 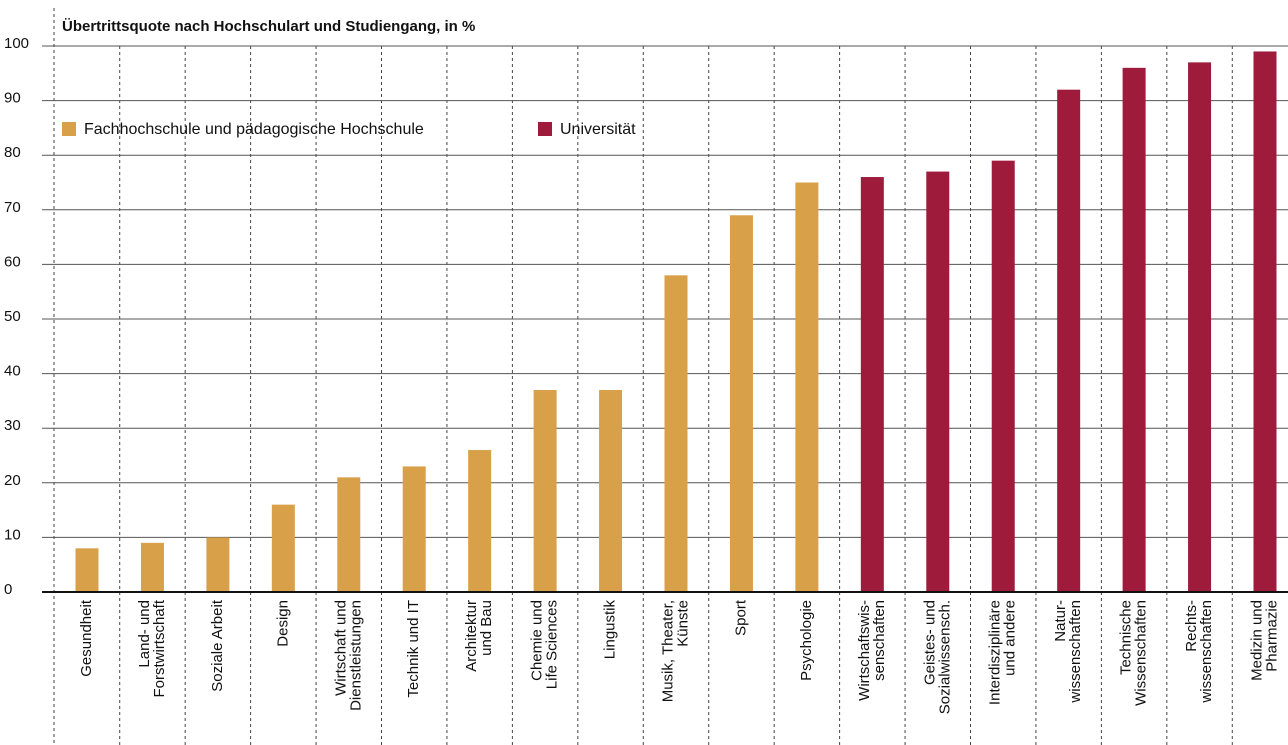 What do you see at coordinates (12, 261) in the screenshot?
I see `y-tick-label: 60` at bounding box center [12, 261].